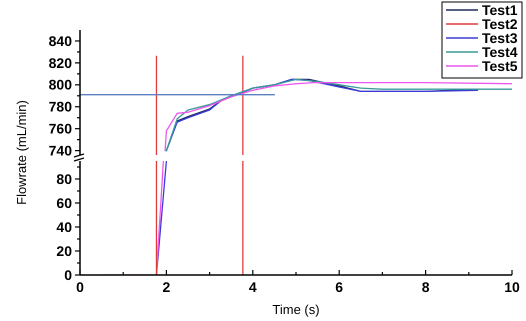 The image size is (526, 321). I want to click on legend-label: Test2, so click(500, 24).